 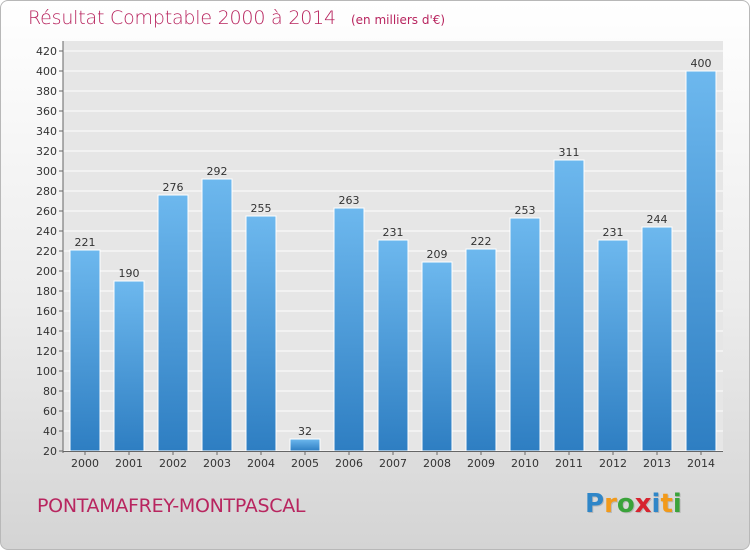 What do you see at coordinates (398, 20) in the screenshot?
I see `chart-subtitle: (en milliers d'€)` at bounding box center [398, 20].